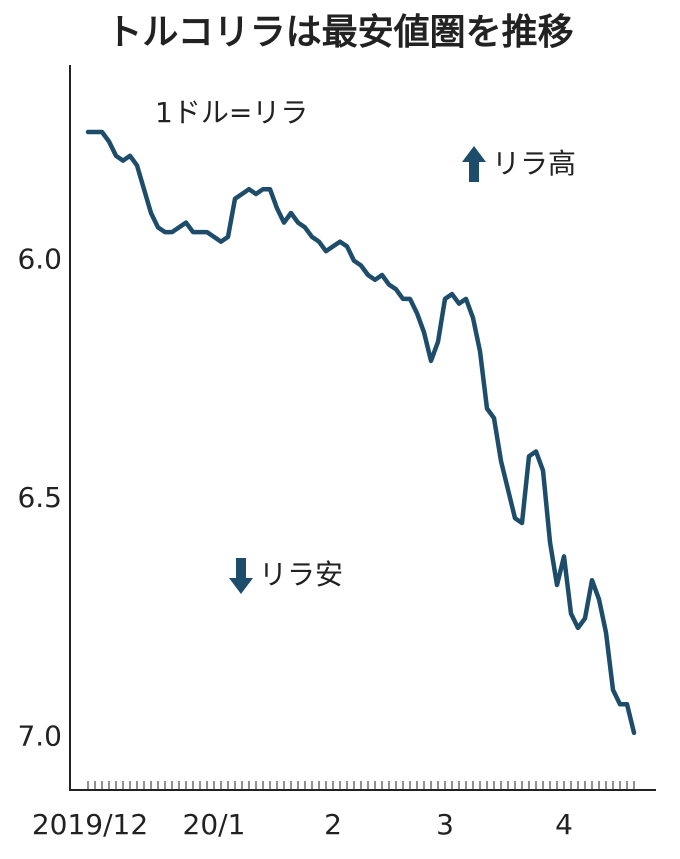  Describe the element at coordinates (231, 112) in the screenshot. I see `unit-label: 1ドル=リラ` at that location.